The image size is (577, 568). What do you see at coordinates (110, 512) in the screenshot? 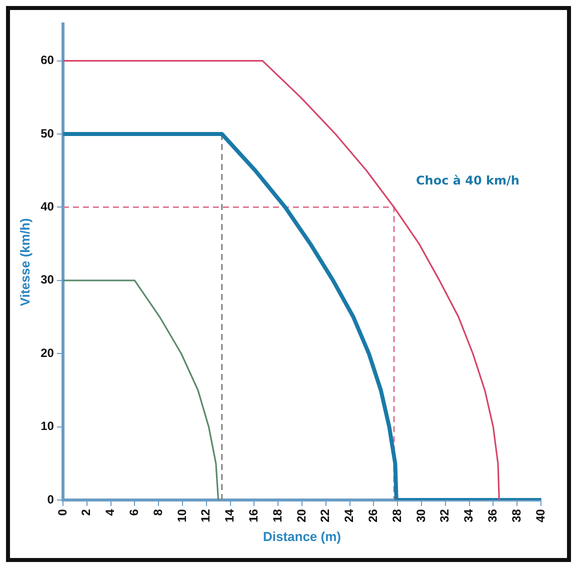
I see `x-tick-label: 4` at bounding box center [110, 512].